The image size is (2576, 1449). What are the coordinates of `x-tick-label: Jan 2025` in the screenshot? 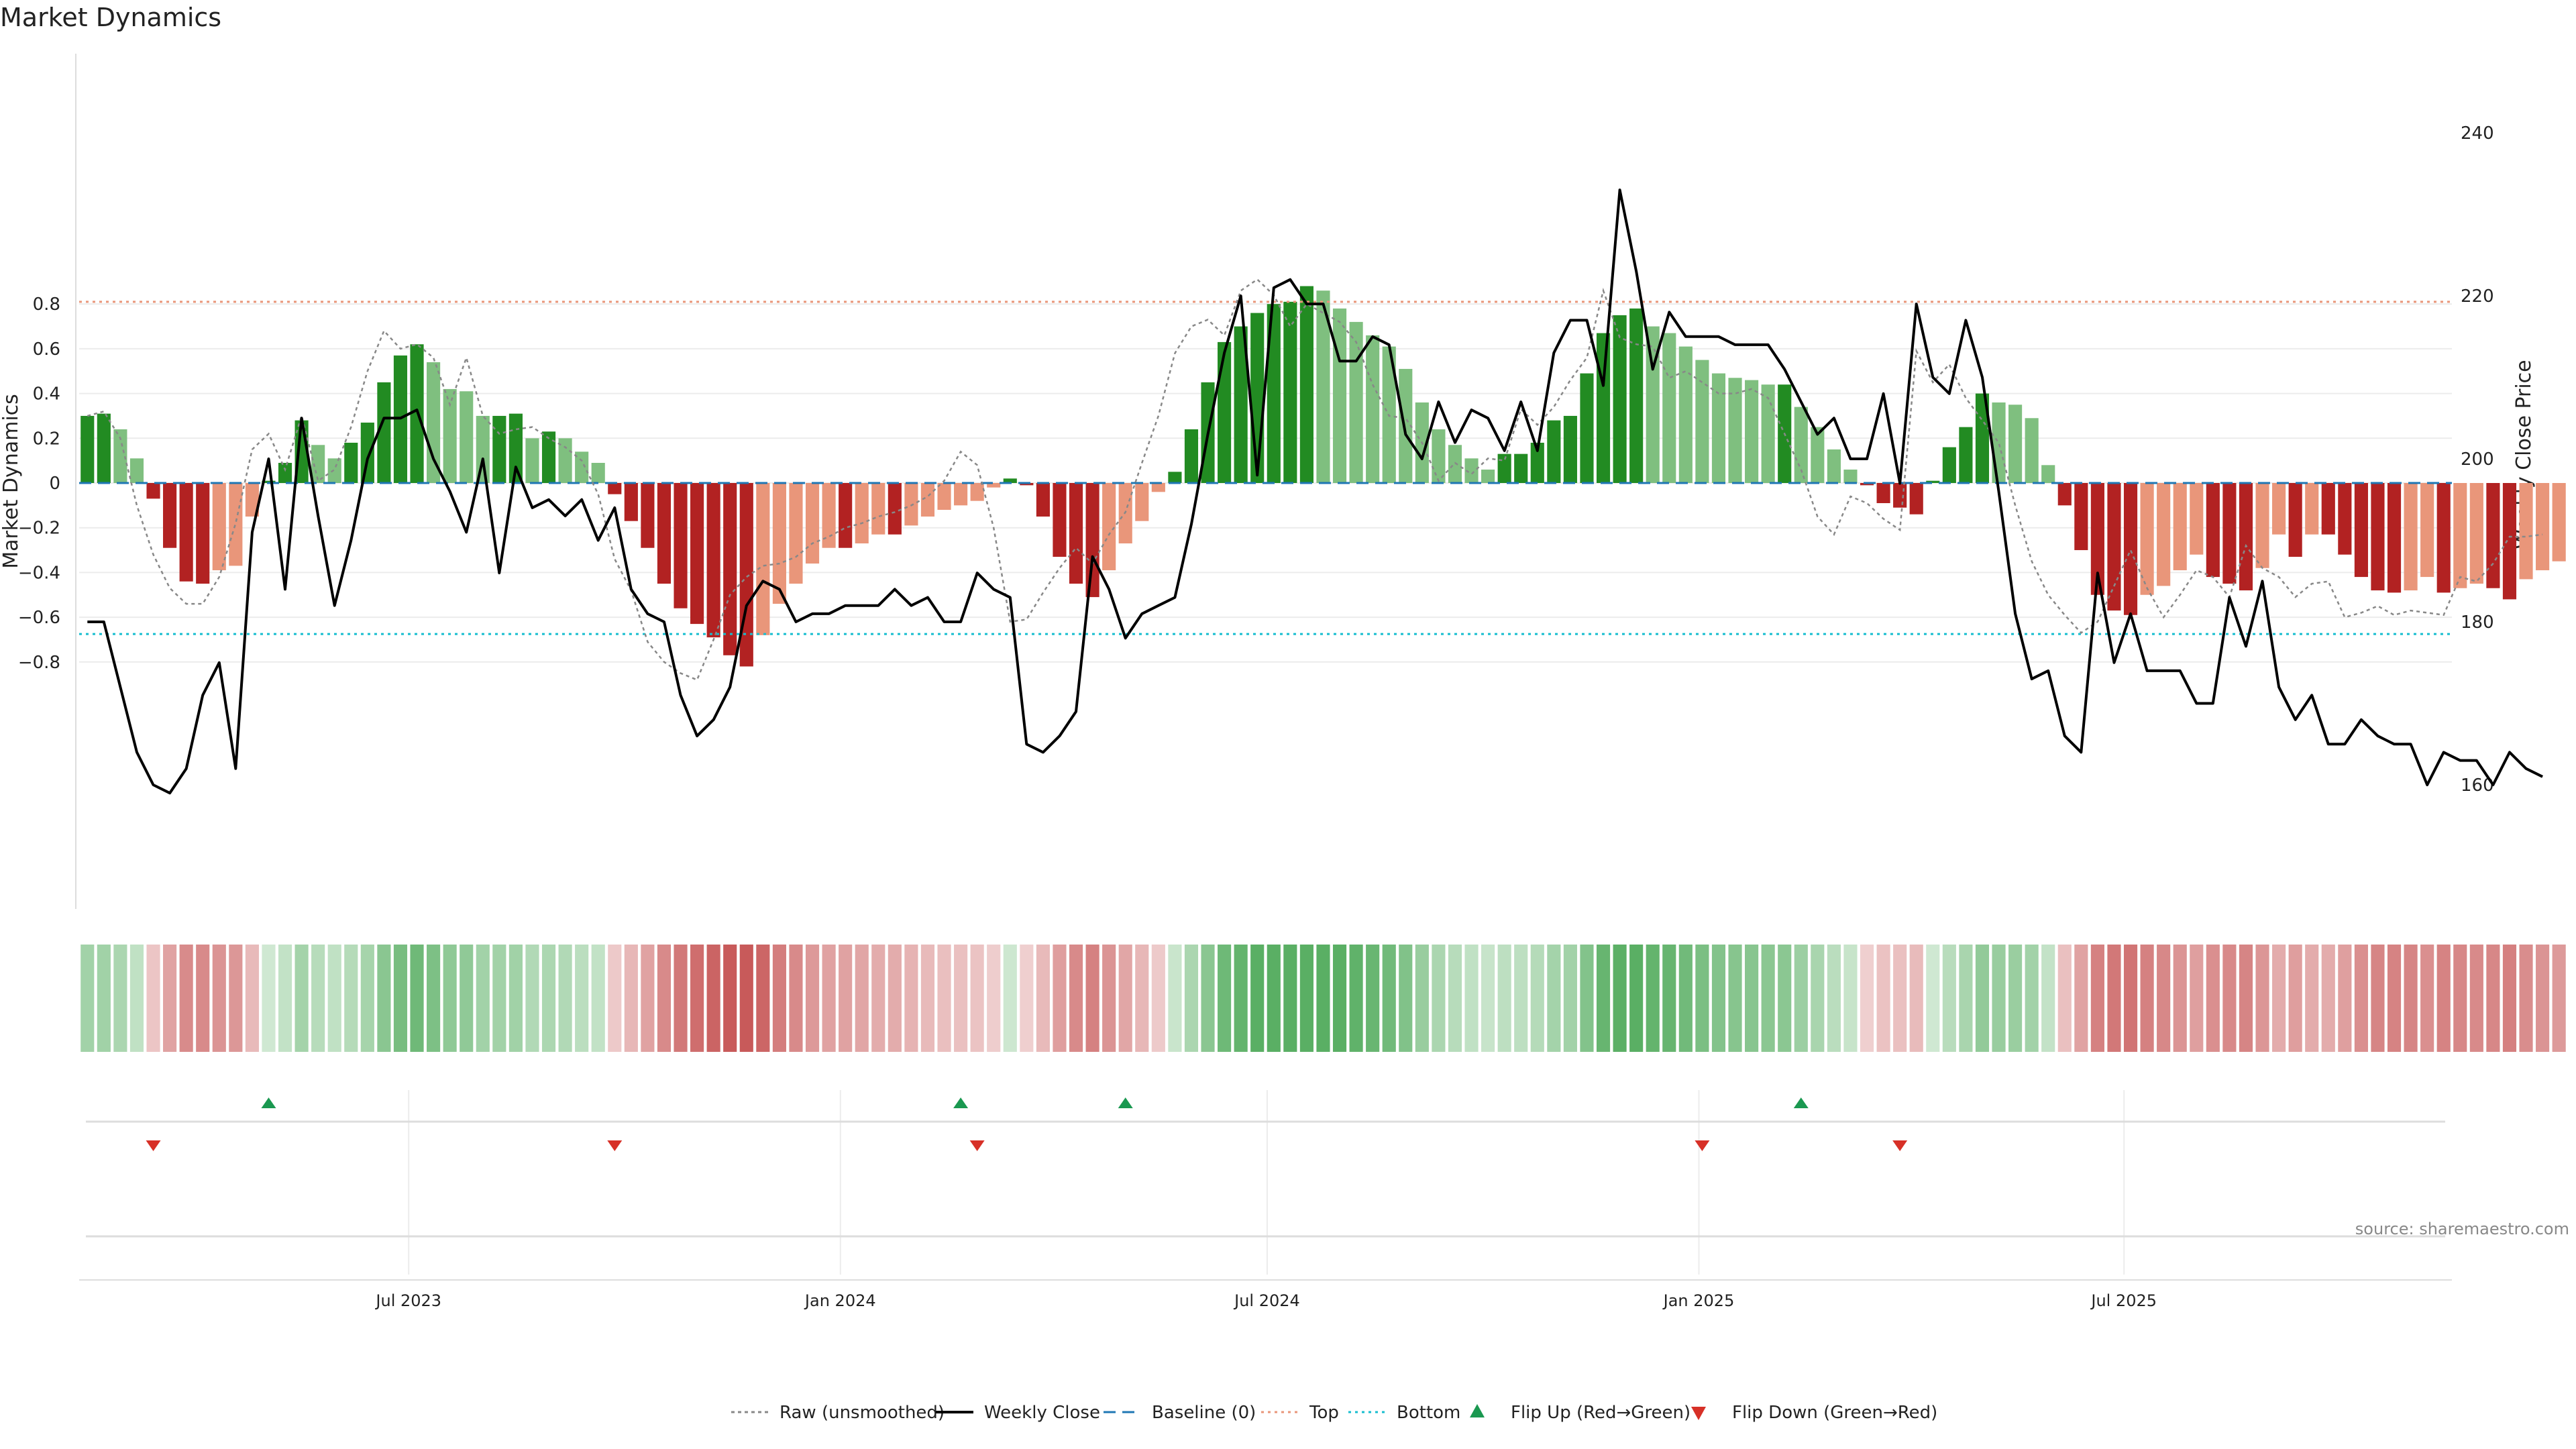 It's located at (1698, 1300).